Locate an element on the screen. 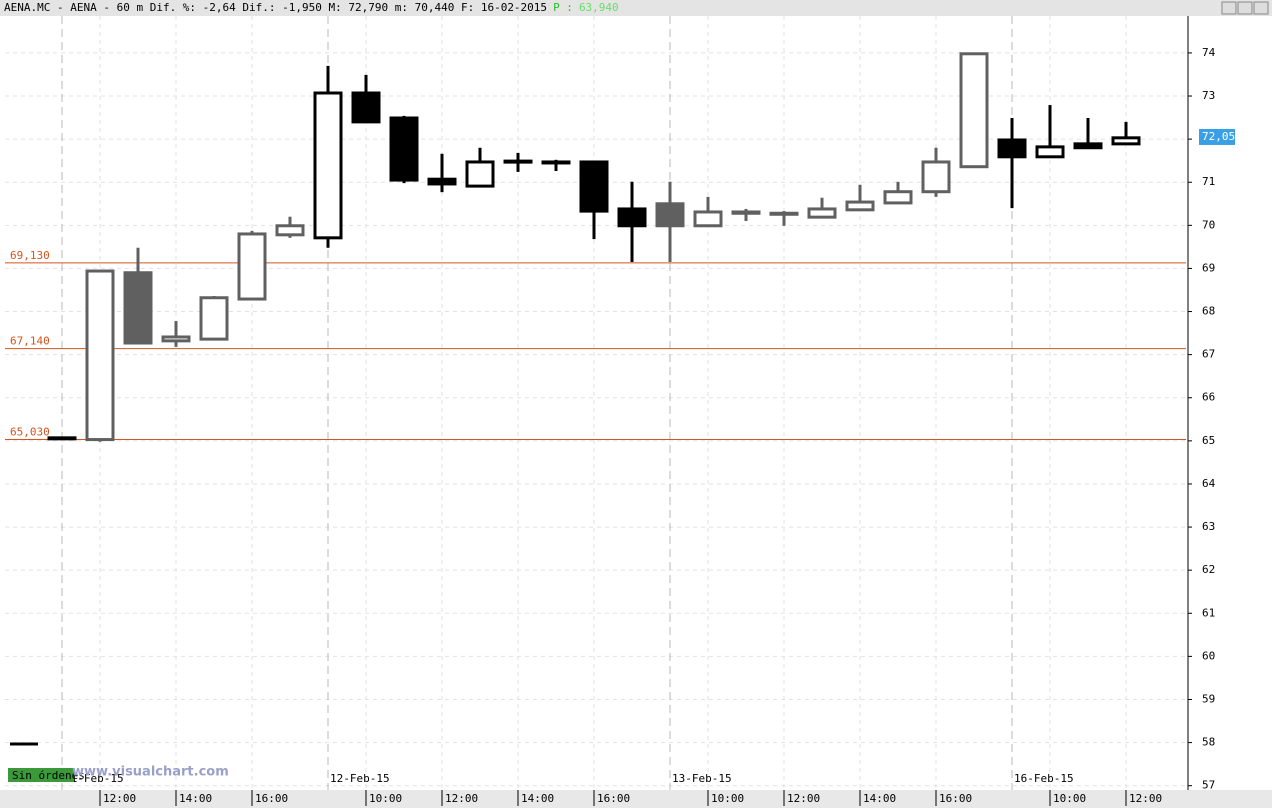 Image resolution: width=1272 pixels, height=812 pixels. maximize-button is located at coordinates (1245, 8).